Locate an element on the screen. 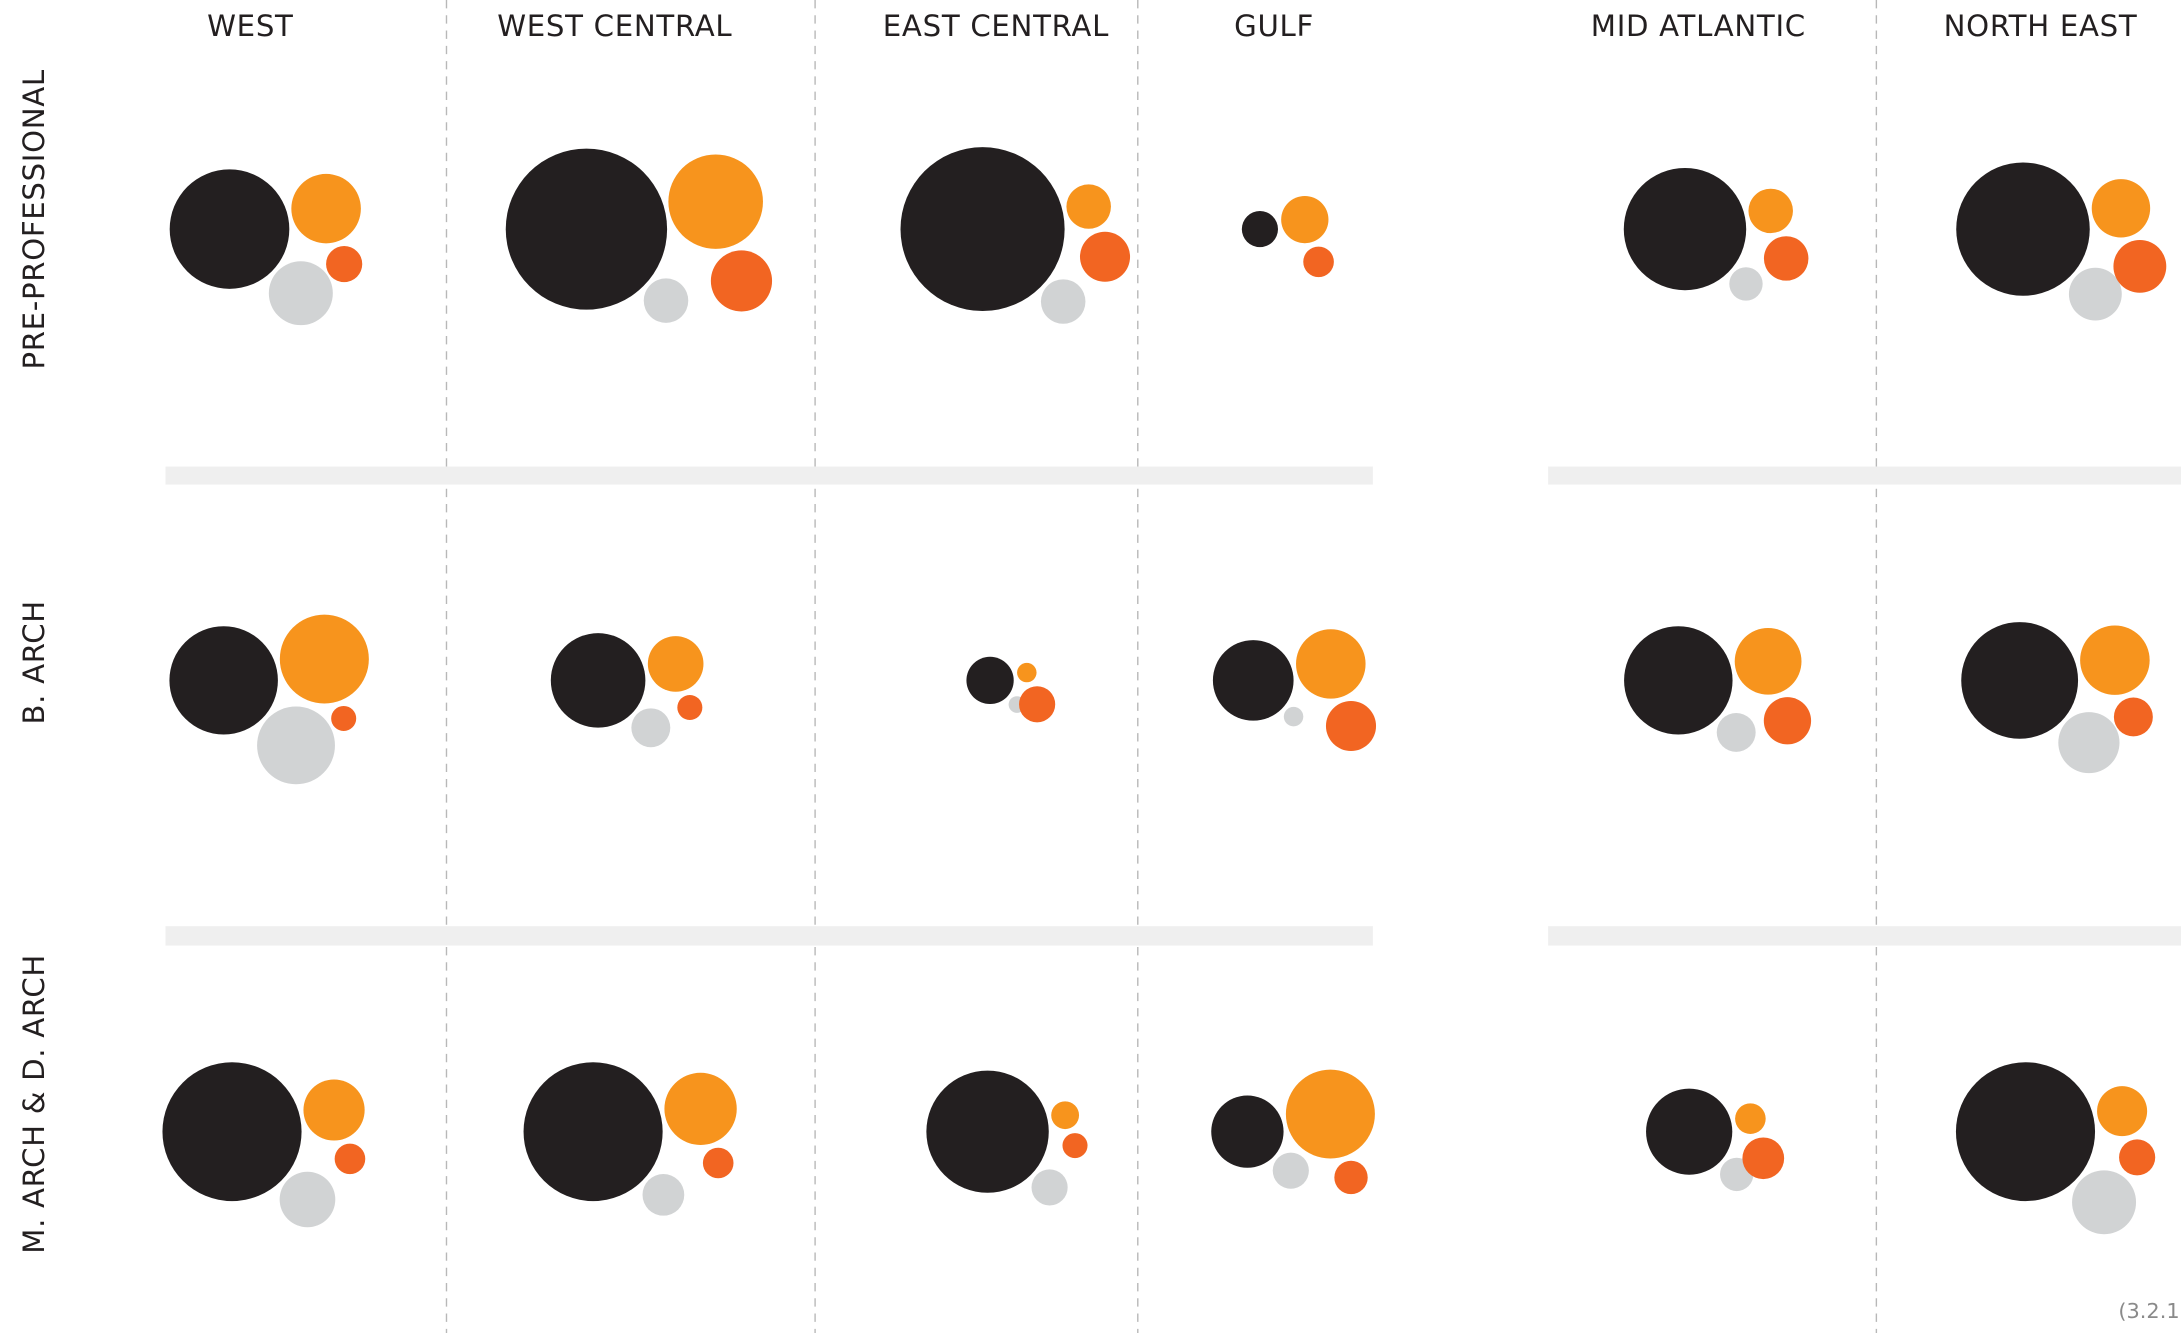 This screenshot has height=1333, width=2181. column-label: NORTH EAST is located at coordinates (2041, 26).